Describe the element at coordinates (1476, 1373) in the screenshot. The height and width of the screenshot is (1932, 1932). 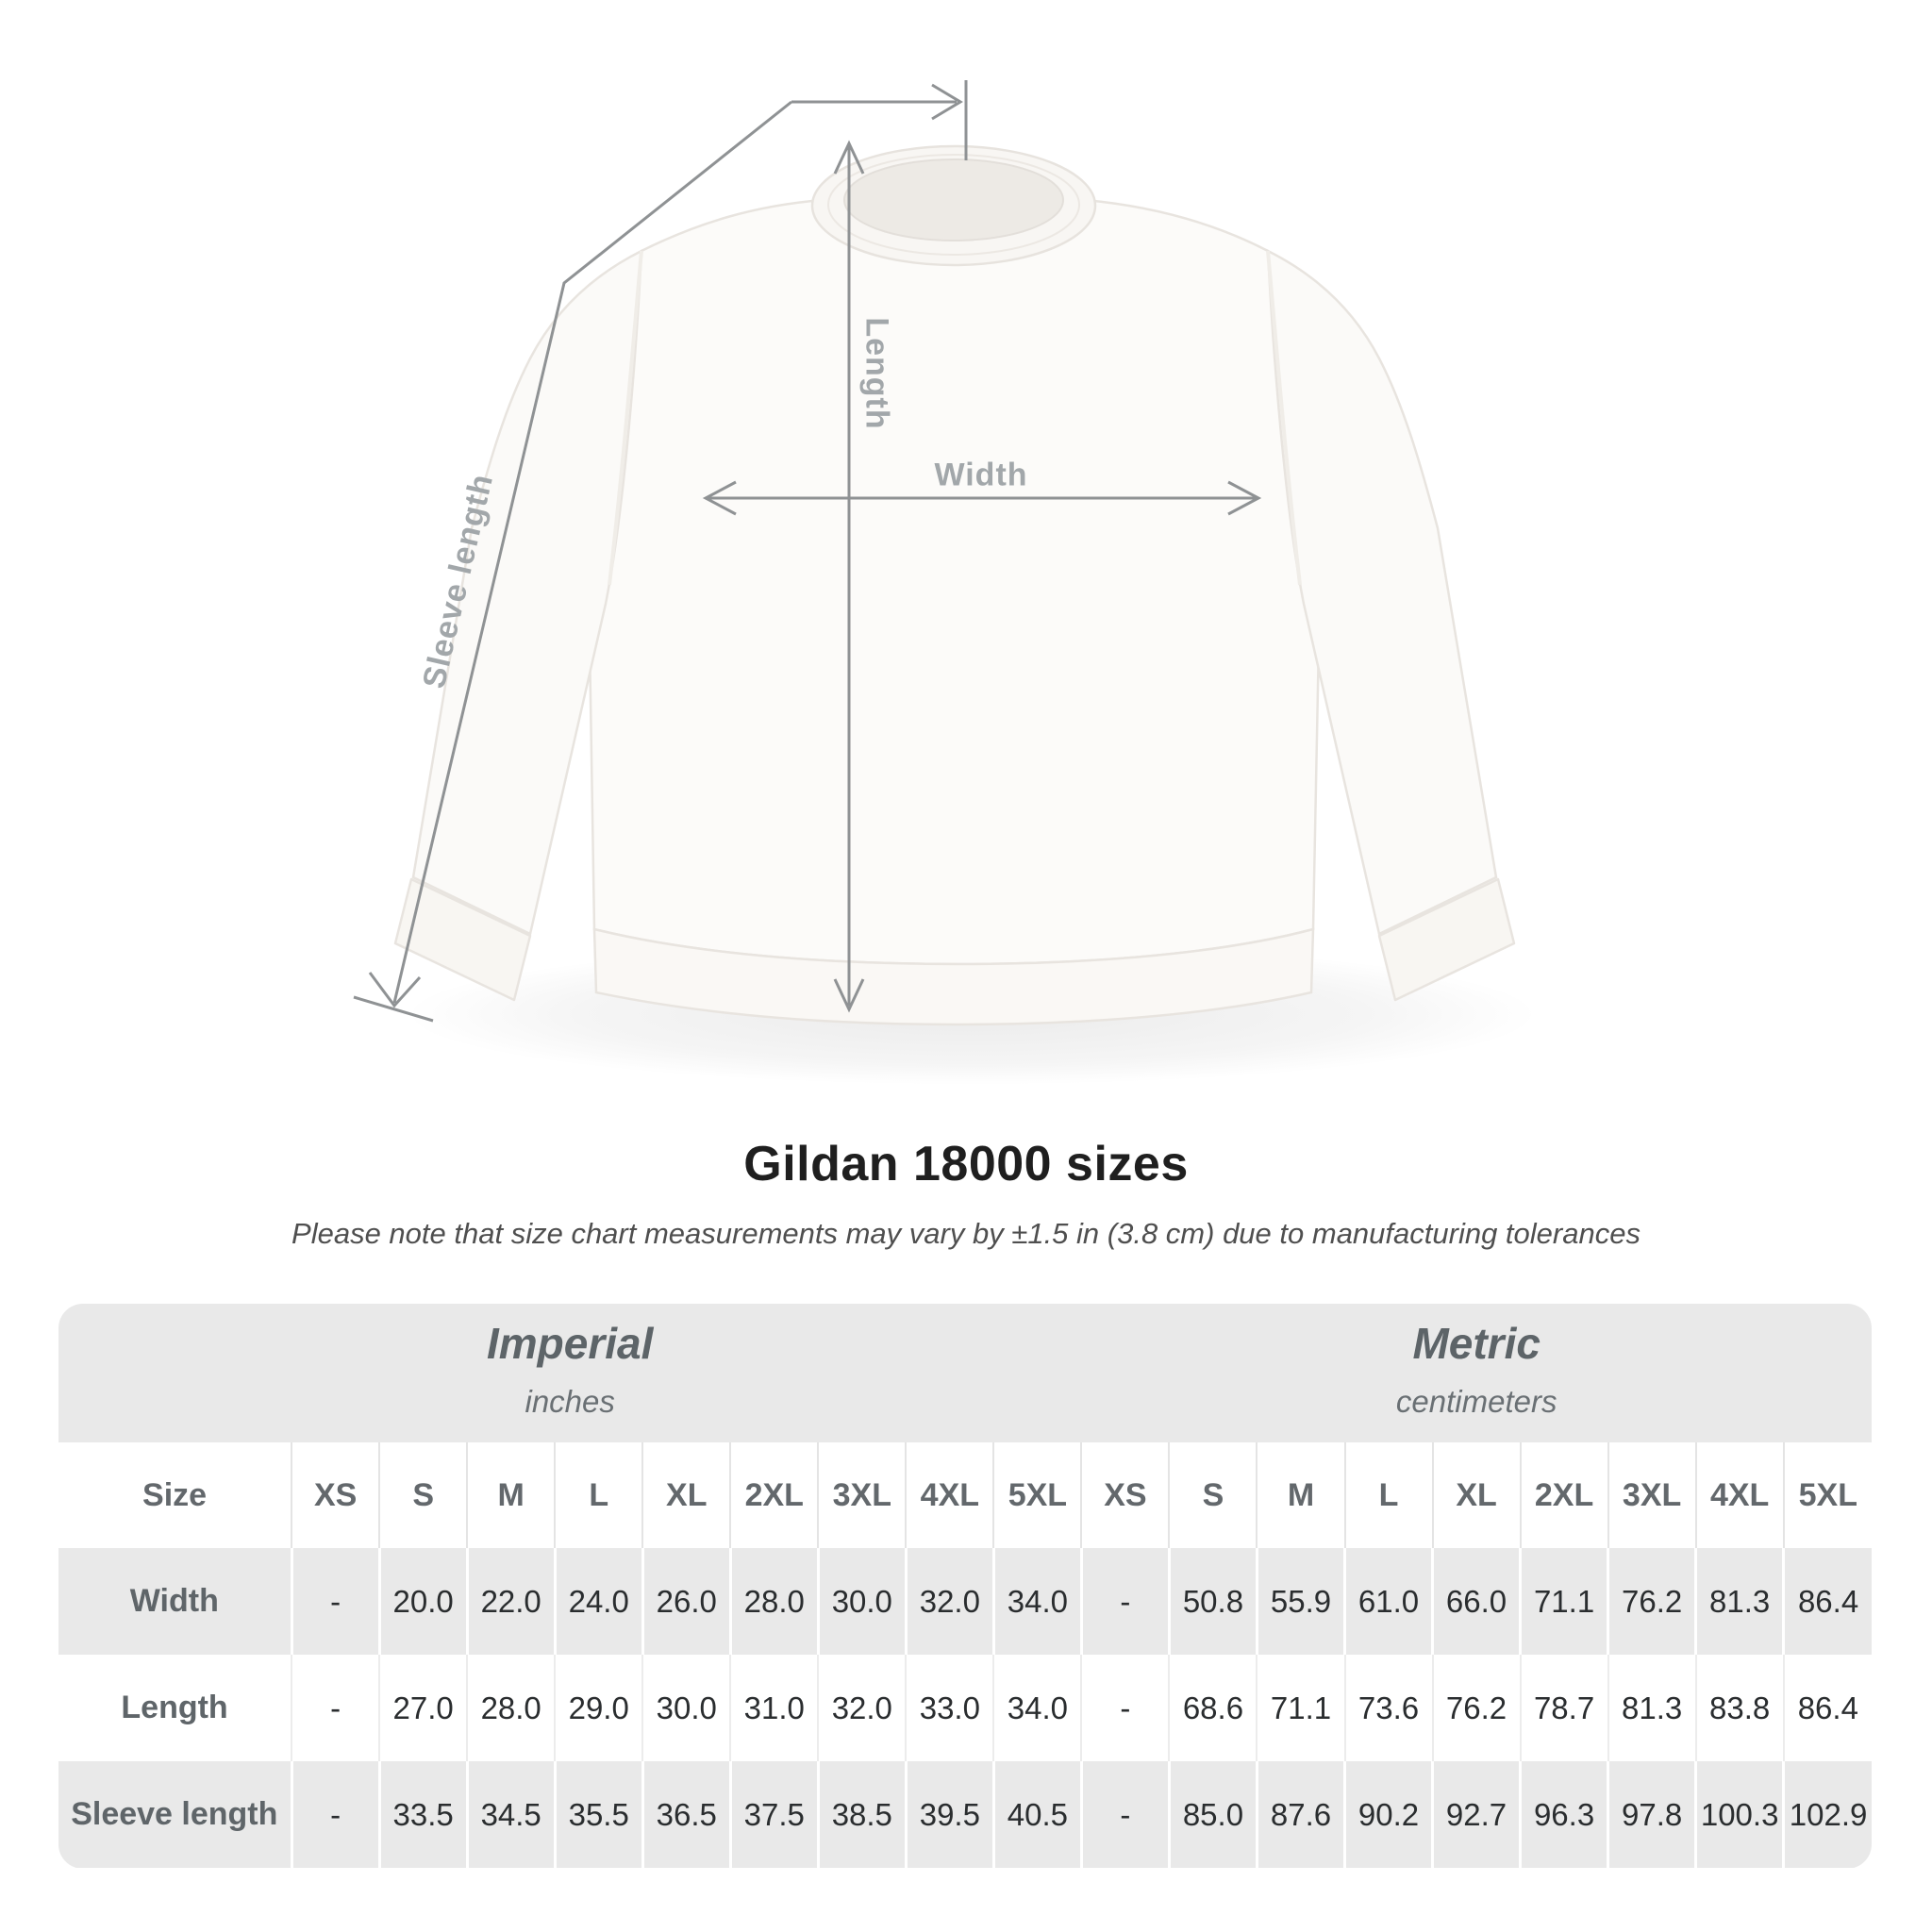
I see `unit-group-metric: Metric centimeters` at that location.